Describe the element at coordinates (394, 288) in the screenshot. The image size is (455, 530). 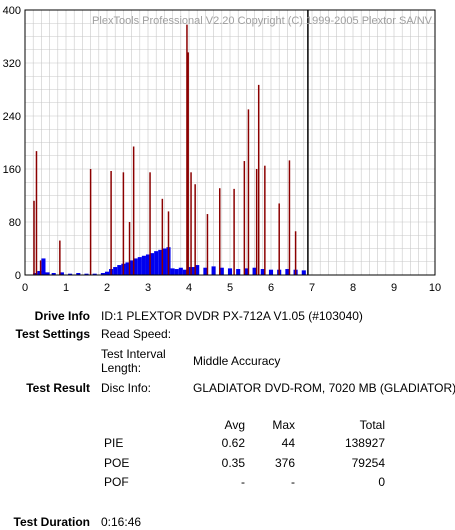
I see `x-tick-label: 9` at that location.